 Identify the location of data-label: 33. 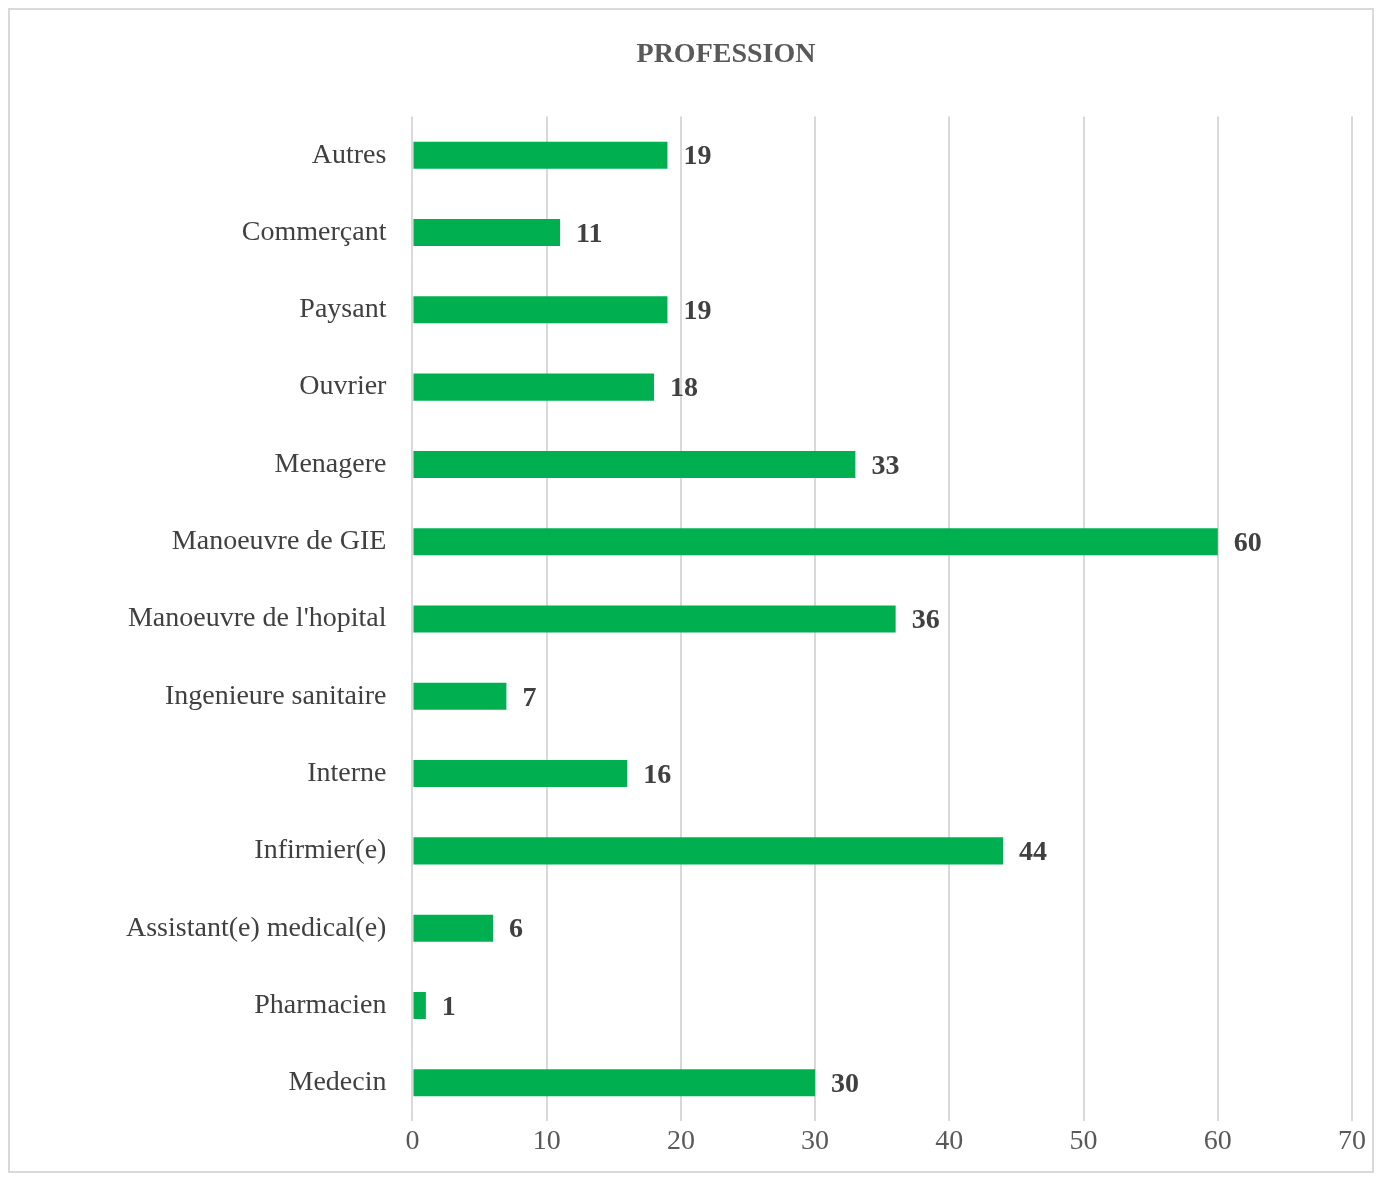
(885, 464).